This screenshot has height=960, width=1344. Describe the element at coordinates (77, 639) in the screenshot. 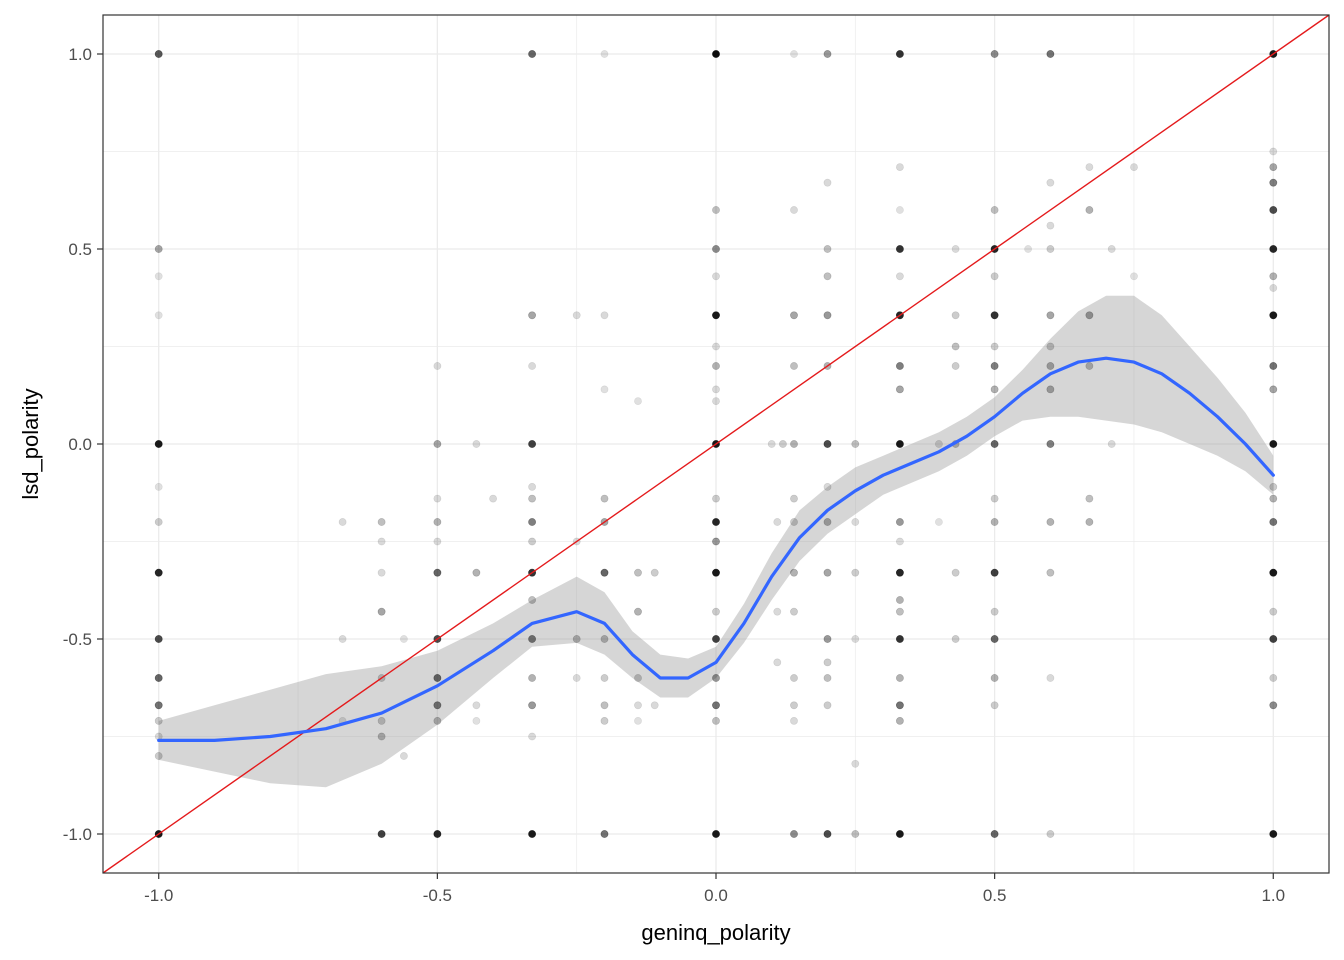

I see `y-tick-label: -0.5` at that location.